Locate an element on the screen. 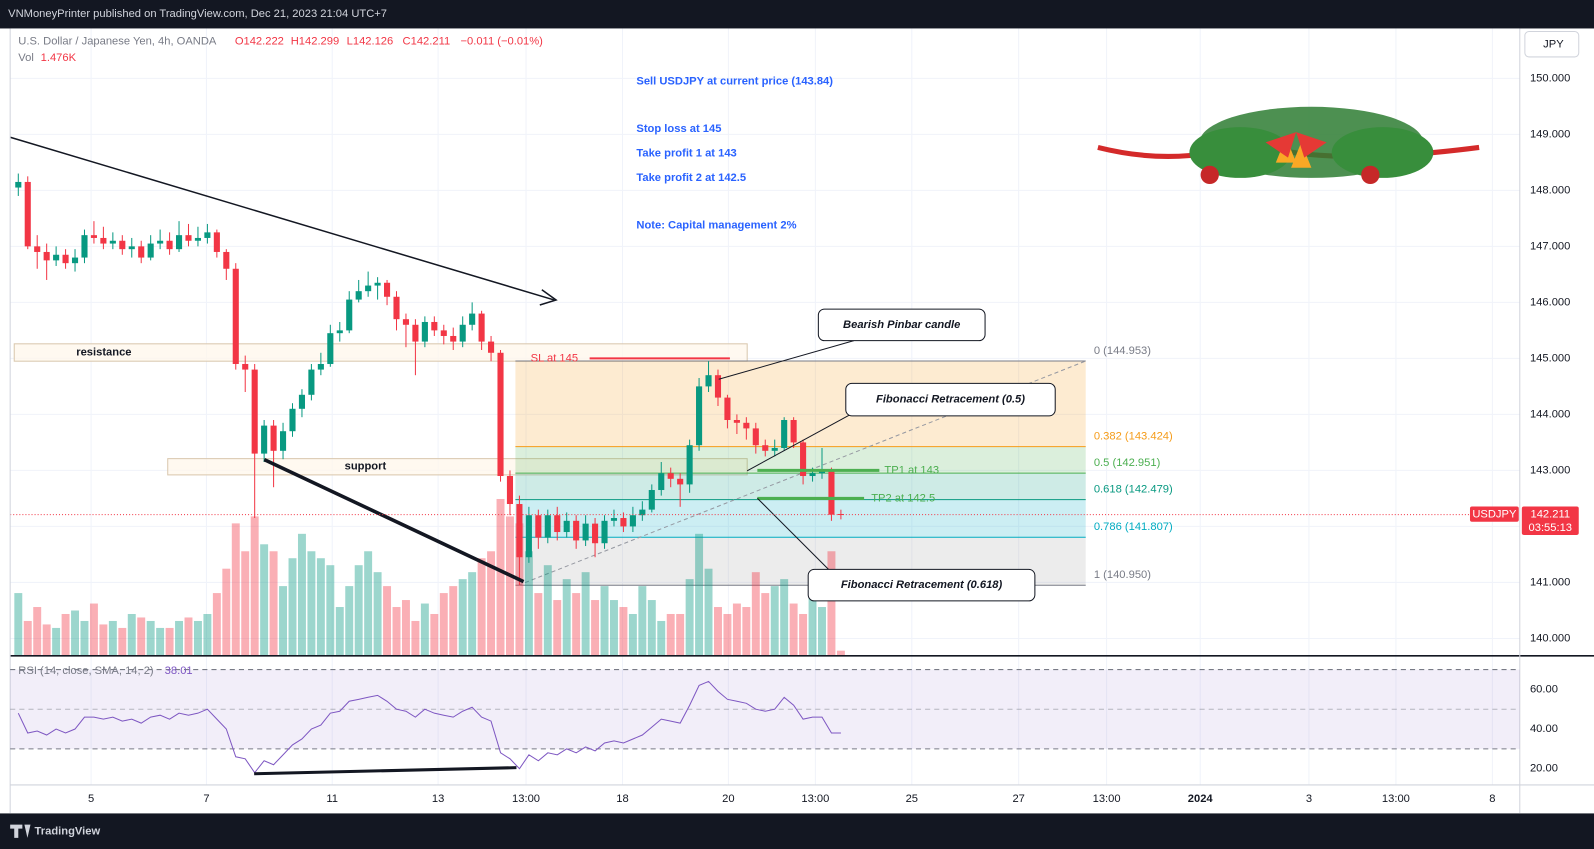 The image size is (1594, 849). volume-title: Vol is located at coordinates (26, 58).